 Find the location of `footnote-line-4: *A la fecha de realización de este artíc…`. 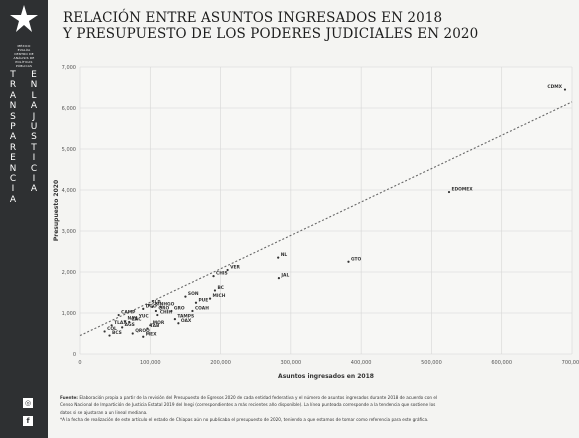

footnote-line-4: *A la fecha de realización de este artíc… is located at coordinates (317, 419).